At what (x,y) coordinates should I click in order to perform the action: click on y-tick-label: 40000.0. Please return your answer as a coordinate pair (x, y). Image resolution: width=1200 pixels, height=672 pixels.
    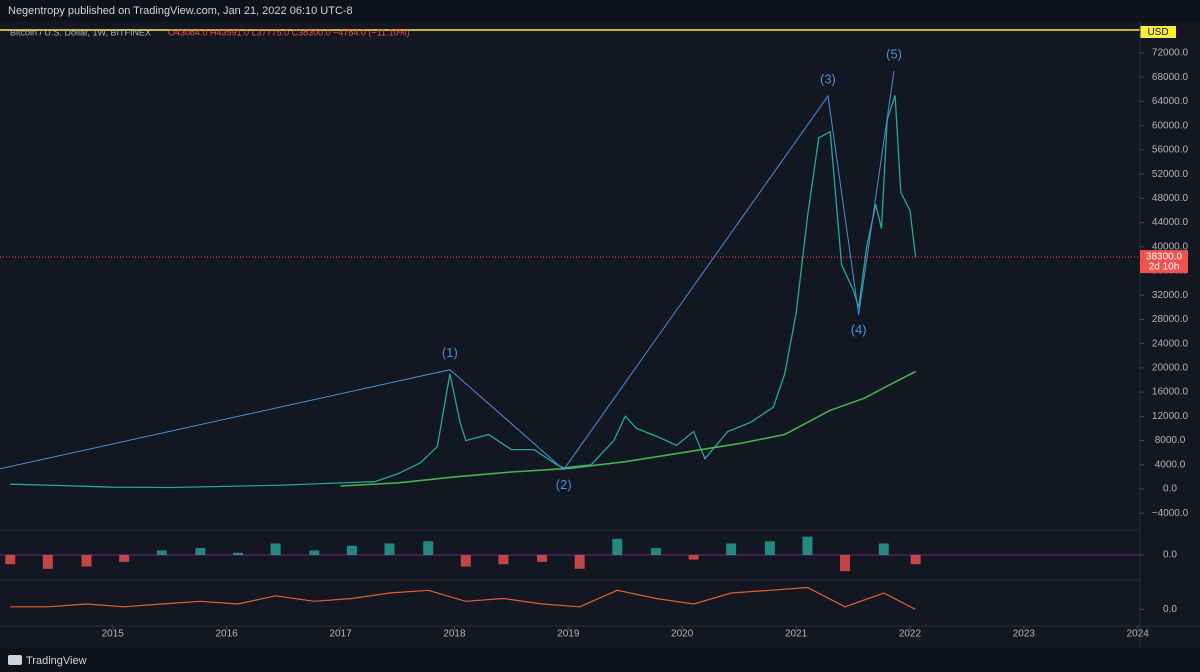
    Looking at the image, I should click on (1170, 246).